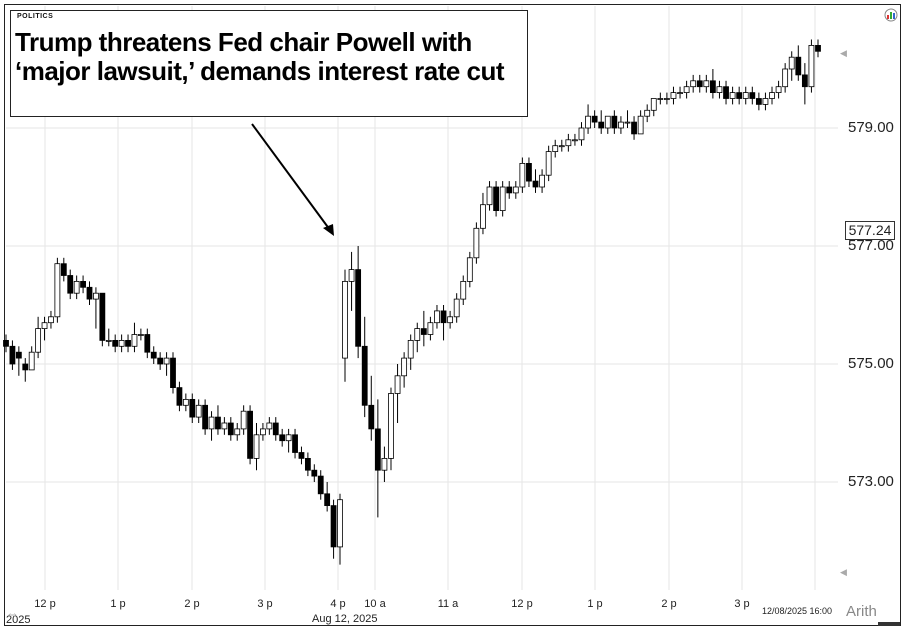  I want to click on price-axis-label: 573.00, so click(871, 481).